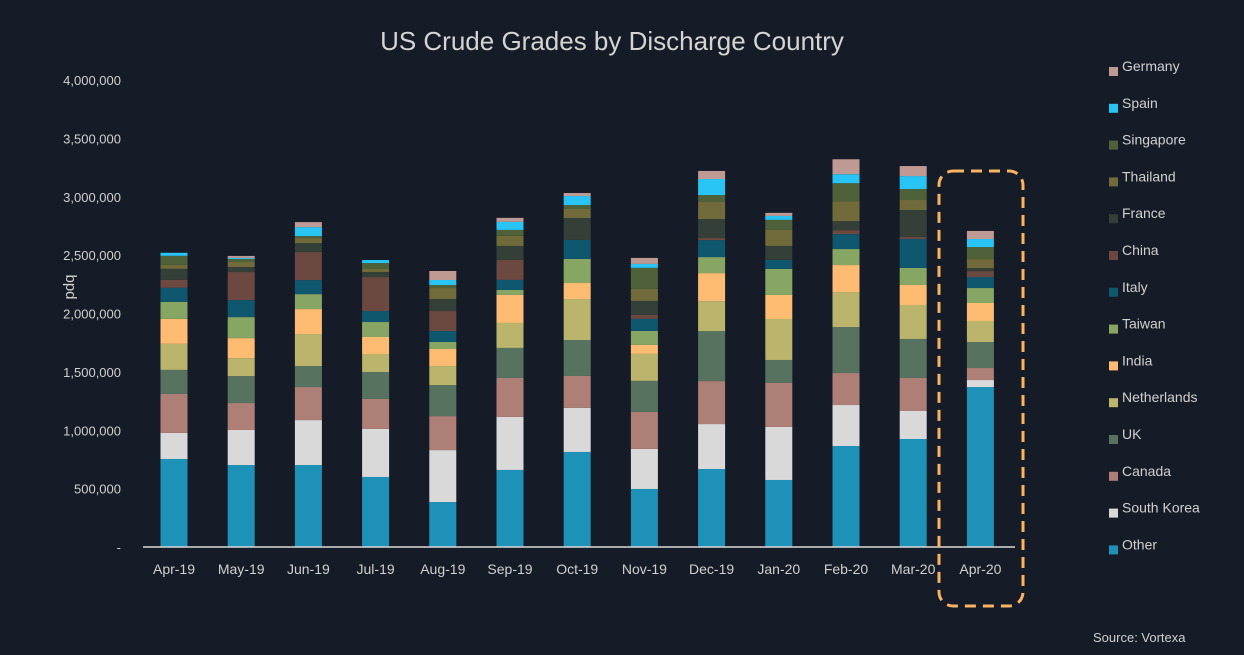  I want to click on source-note: Source: Vortexa, so click(1139, 637).